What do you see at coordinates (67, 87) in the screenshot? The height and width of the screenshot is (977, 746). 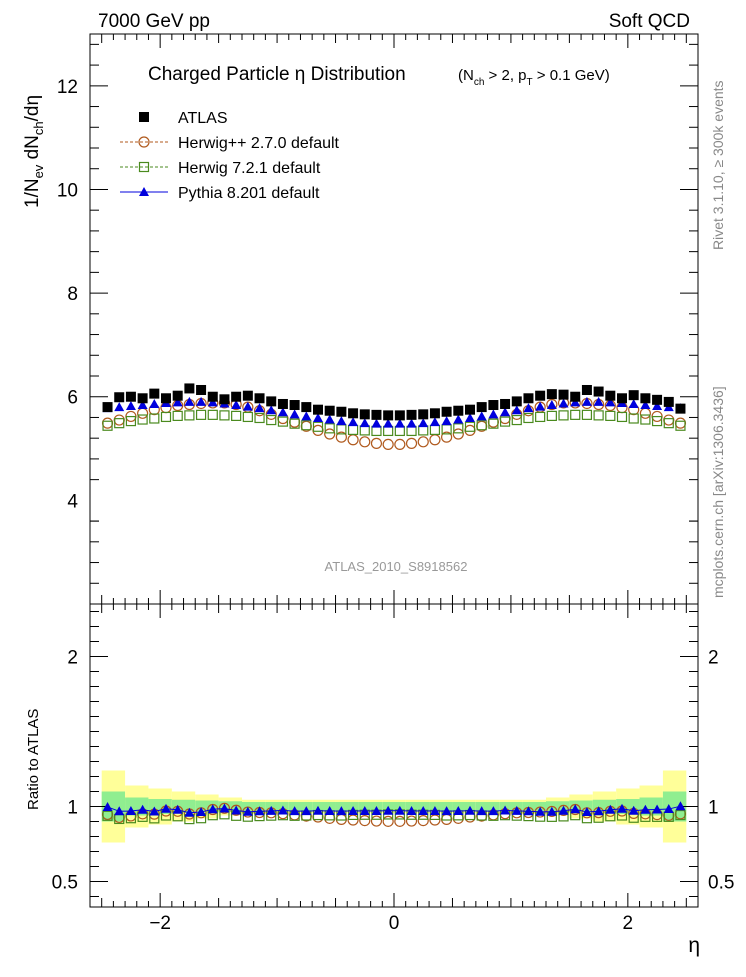 I see `y-tick-label: 12` at bounding box center [67, 87].